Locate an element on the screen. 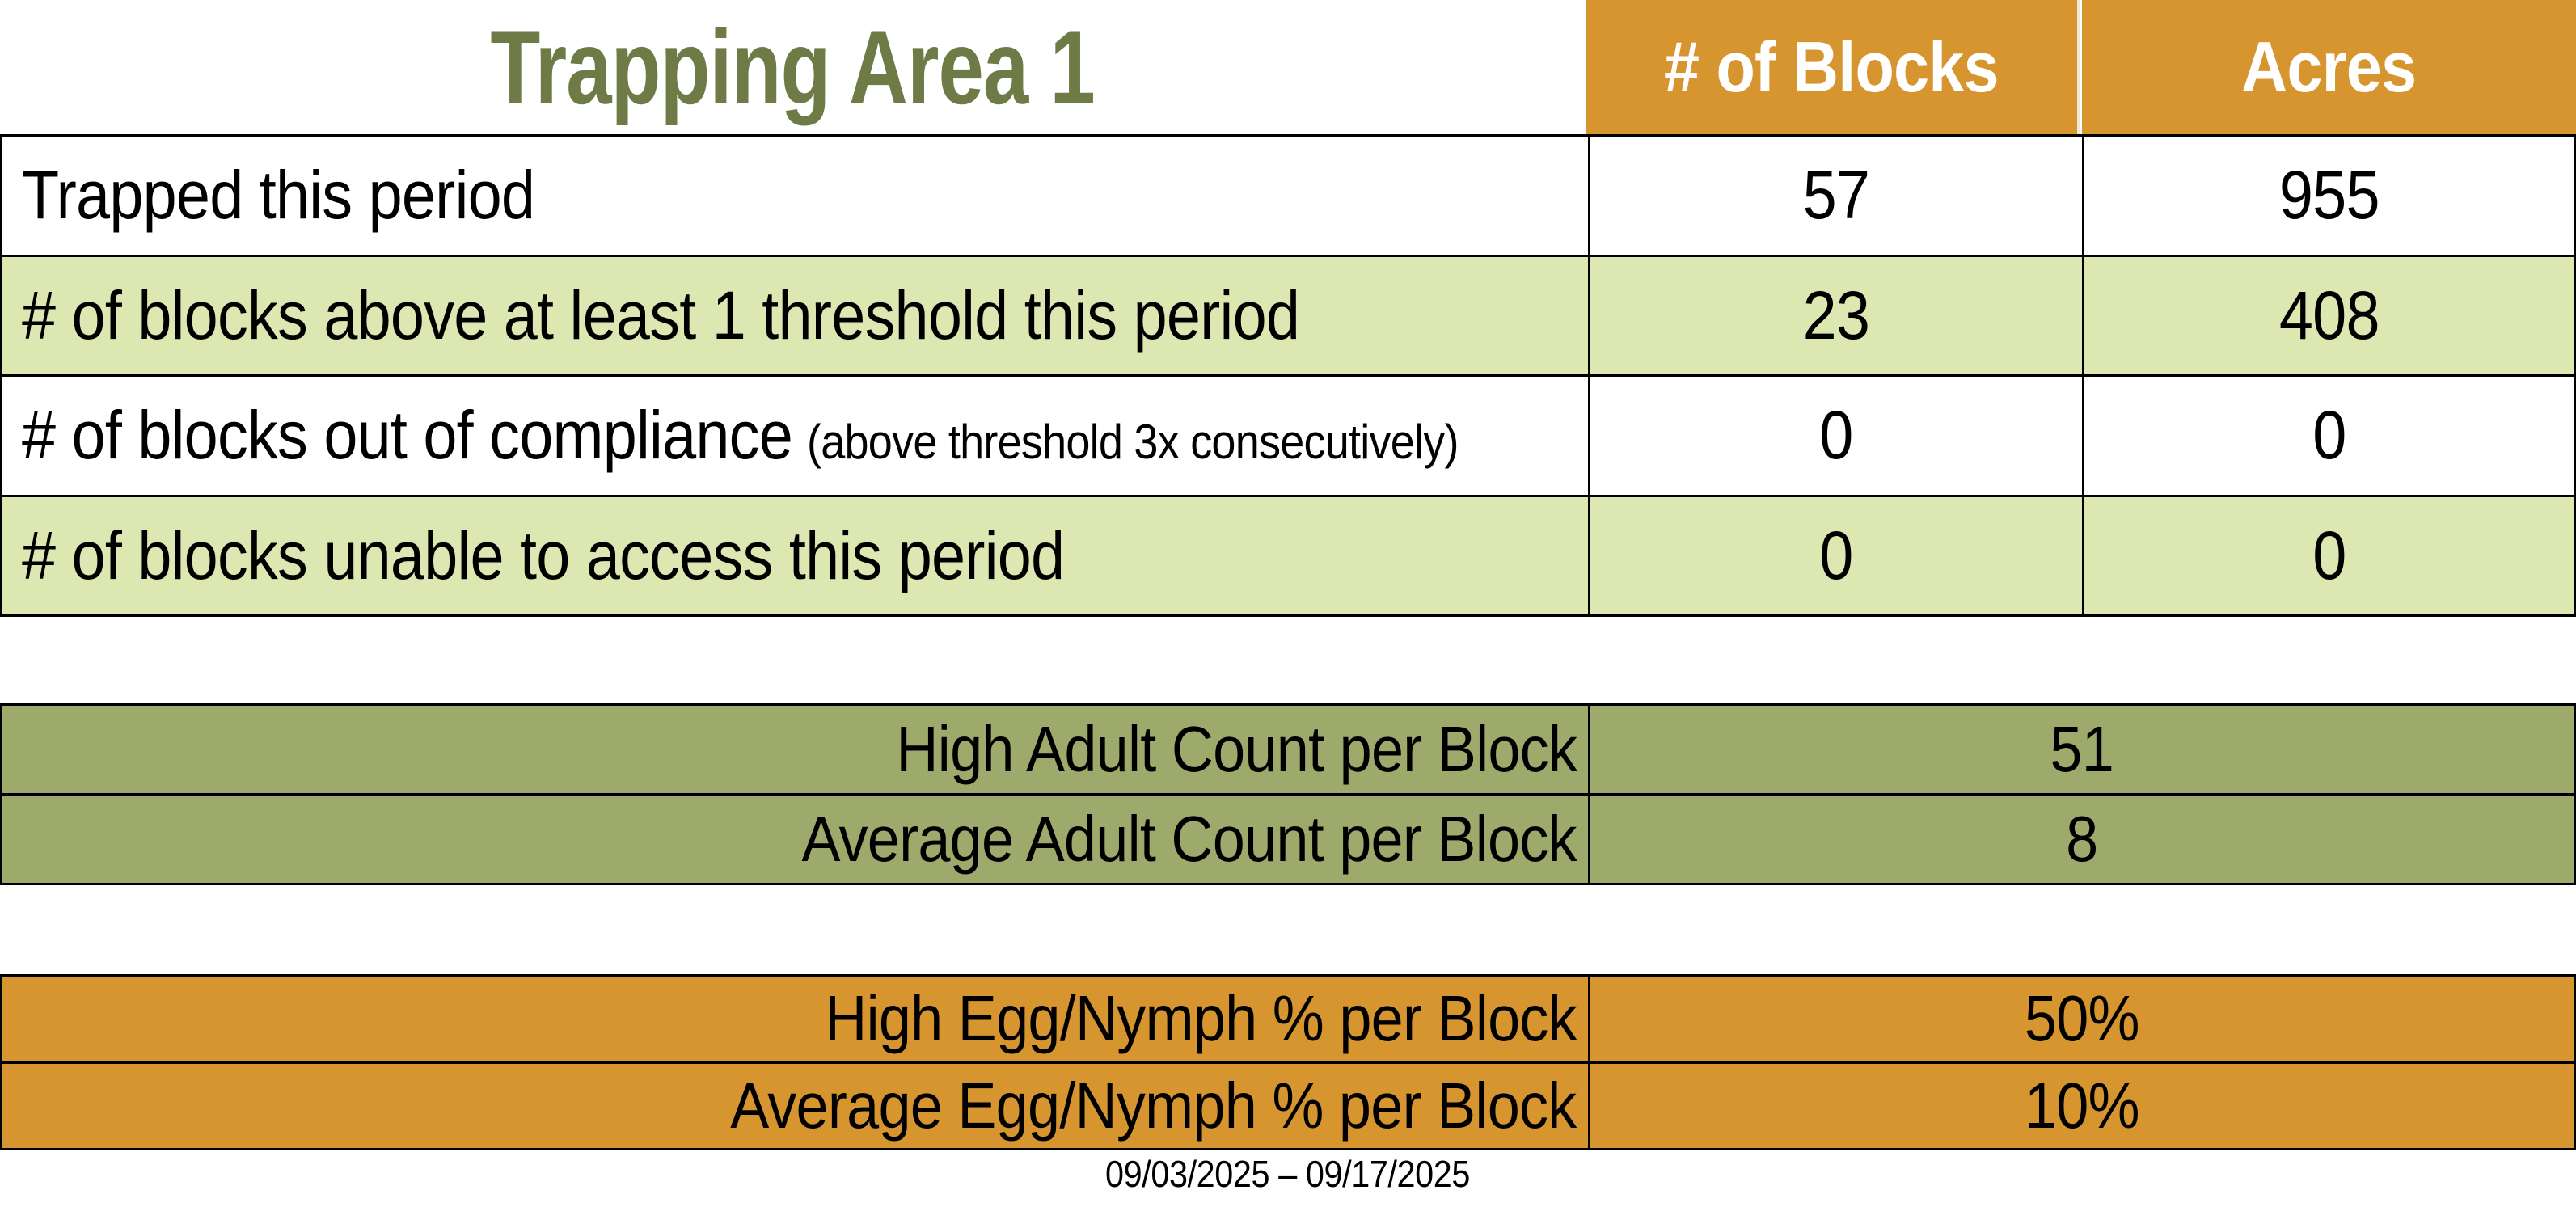 This screenshot has height=1207, width=2576. row-label-high-adult-count: High Adult Count per Block is located at coordinates (795, 749).